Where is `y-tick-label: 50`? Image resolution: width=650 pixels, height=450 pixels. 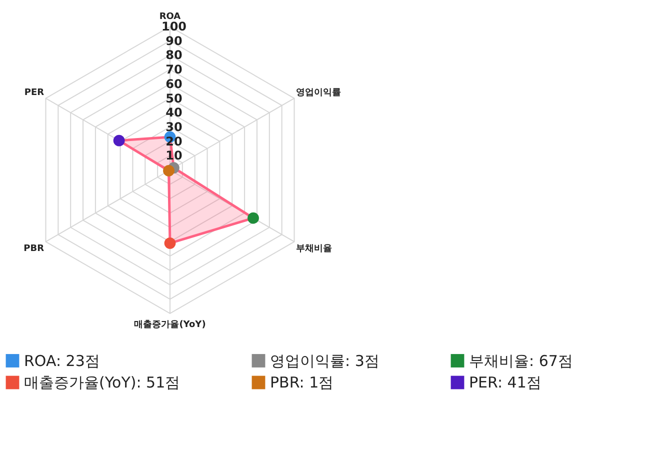
y-tick-label: 50 is located at coordinates (174, 98).